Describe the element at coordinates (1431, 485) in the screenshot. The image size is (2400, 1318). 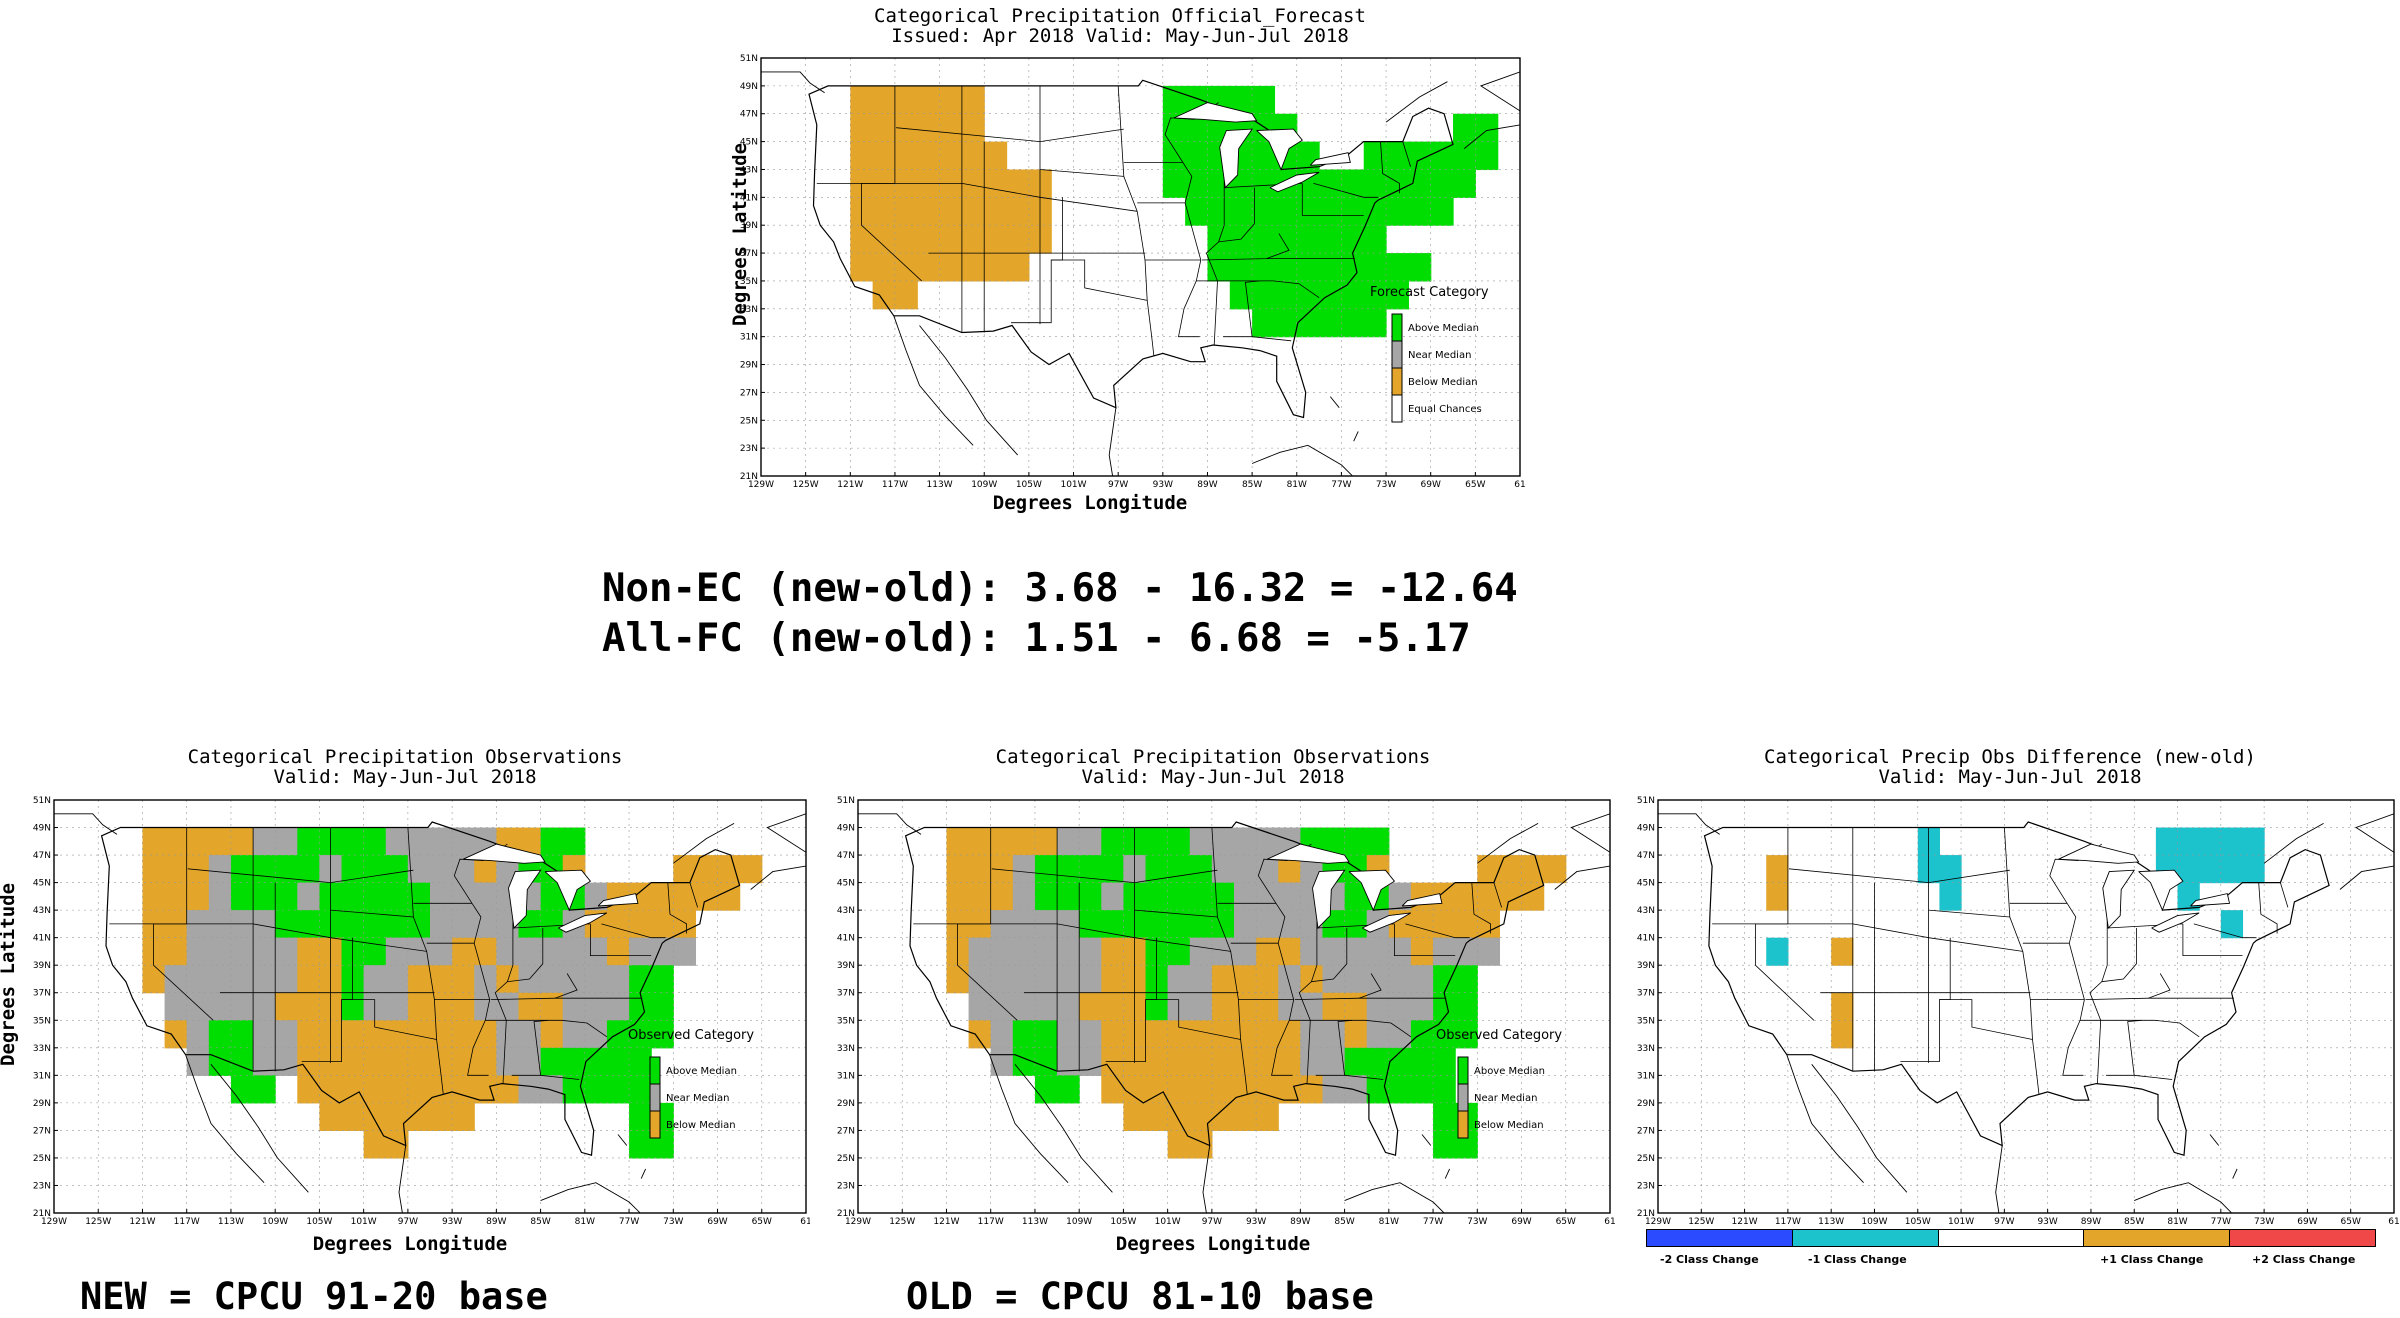
I see `lon-tick-label: 69W` at that location.